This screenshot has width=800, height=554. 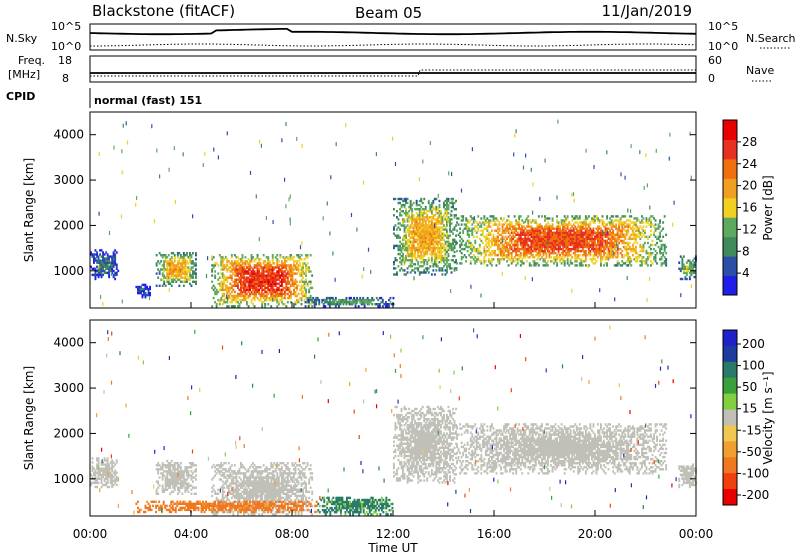 I want to click on nsearch-line, so click(x=393, y=45).